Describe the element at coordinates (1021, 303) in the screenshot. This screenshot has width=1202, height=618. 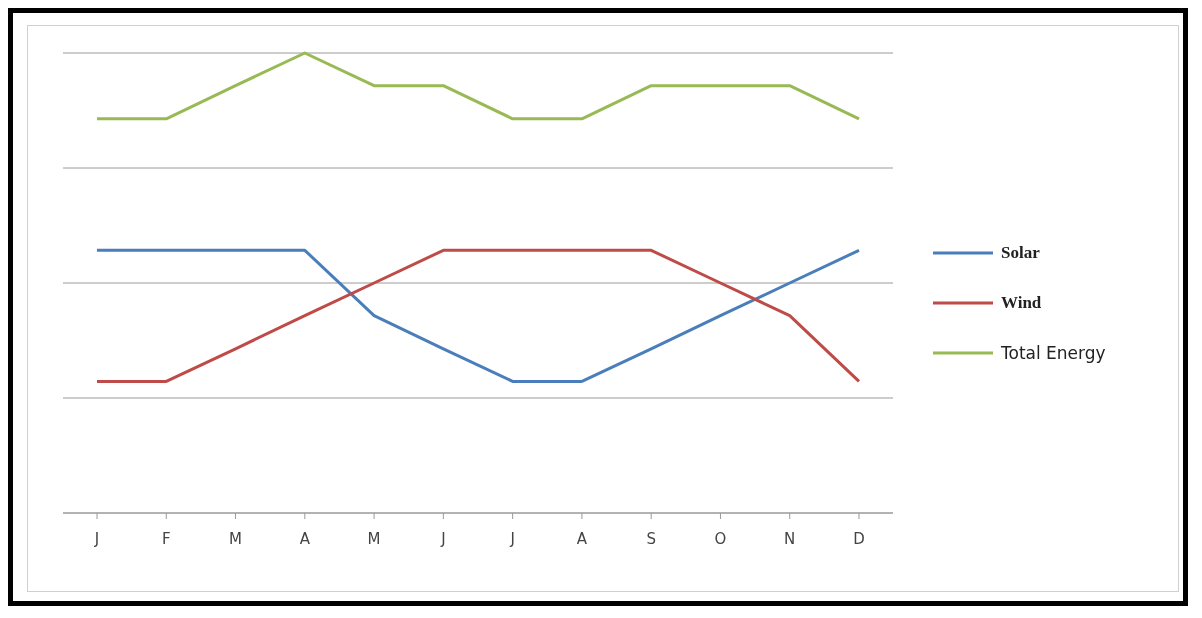
I see `legend-label: Wind` at that location.